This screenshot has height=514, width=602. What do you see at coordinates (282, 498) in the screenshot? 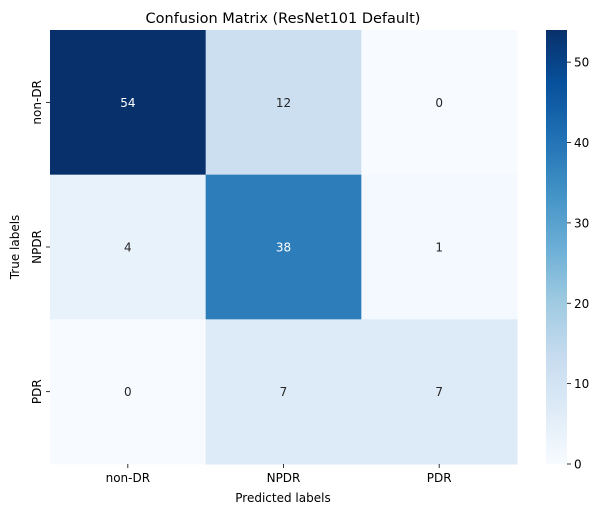
I see `x-axis-label: Predicted labels` at bounding box center [282, 498].